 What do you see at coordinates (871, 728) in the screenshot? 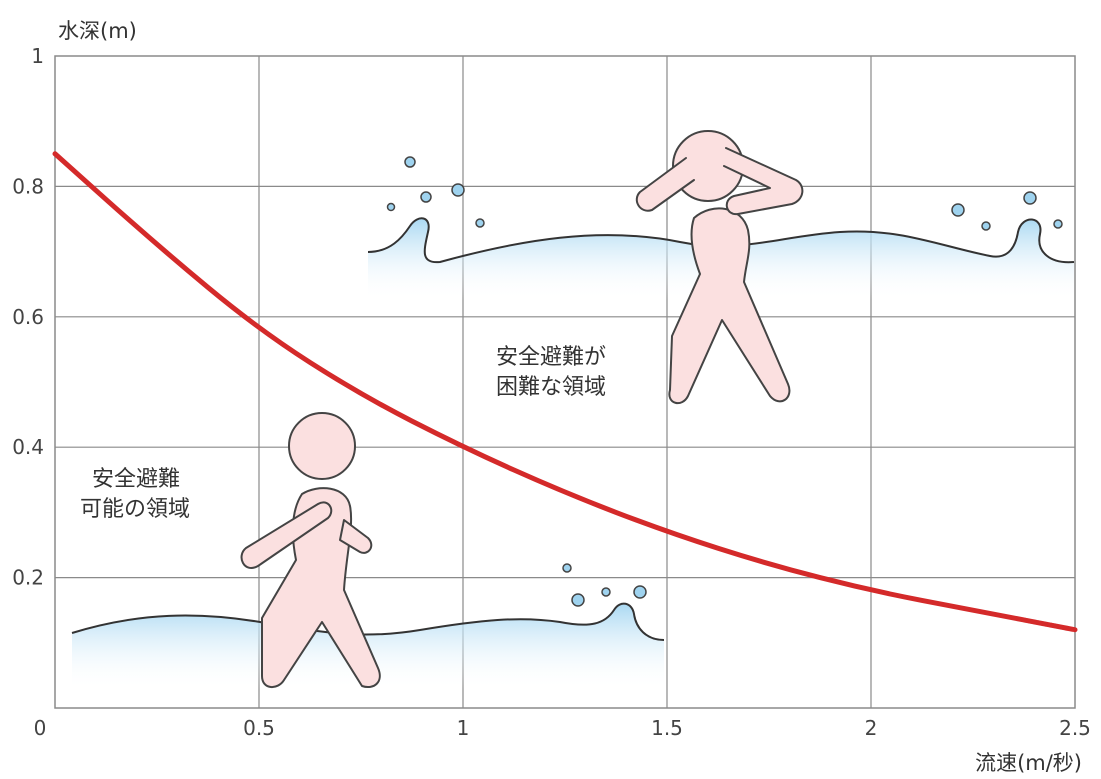
I see `x-tick-label: 2` at bounding box center [871, 728].